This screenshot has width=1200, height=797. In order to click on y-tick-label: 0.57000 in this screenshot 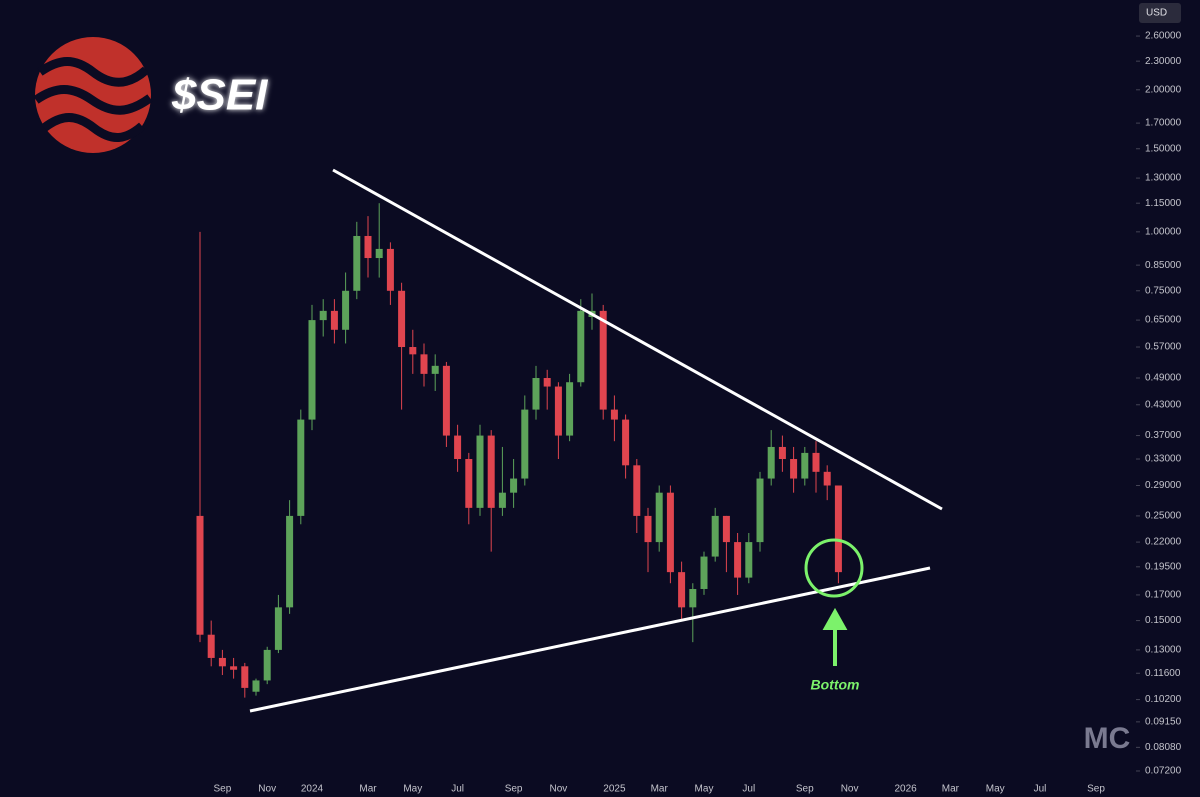, I will do `click(1163, 347)`.